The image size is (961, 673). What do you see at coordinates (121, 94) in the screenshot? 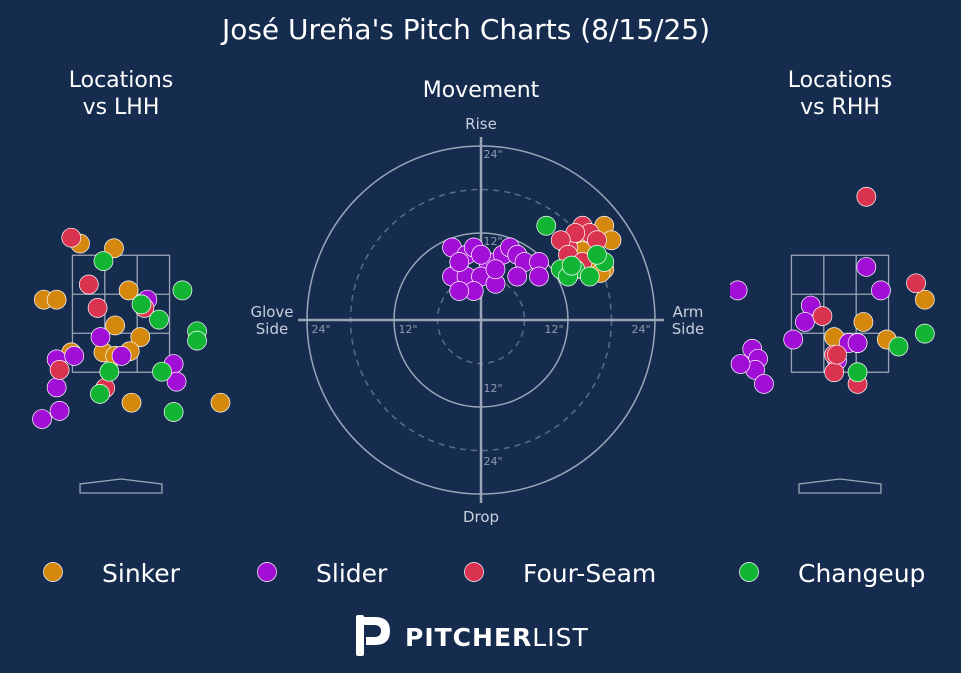
I see `panel-title: Locations vs LHH` at bounding box center [121, 94].